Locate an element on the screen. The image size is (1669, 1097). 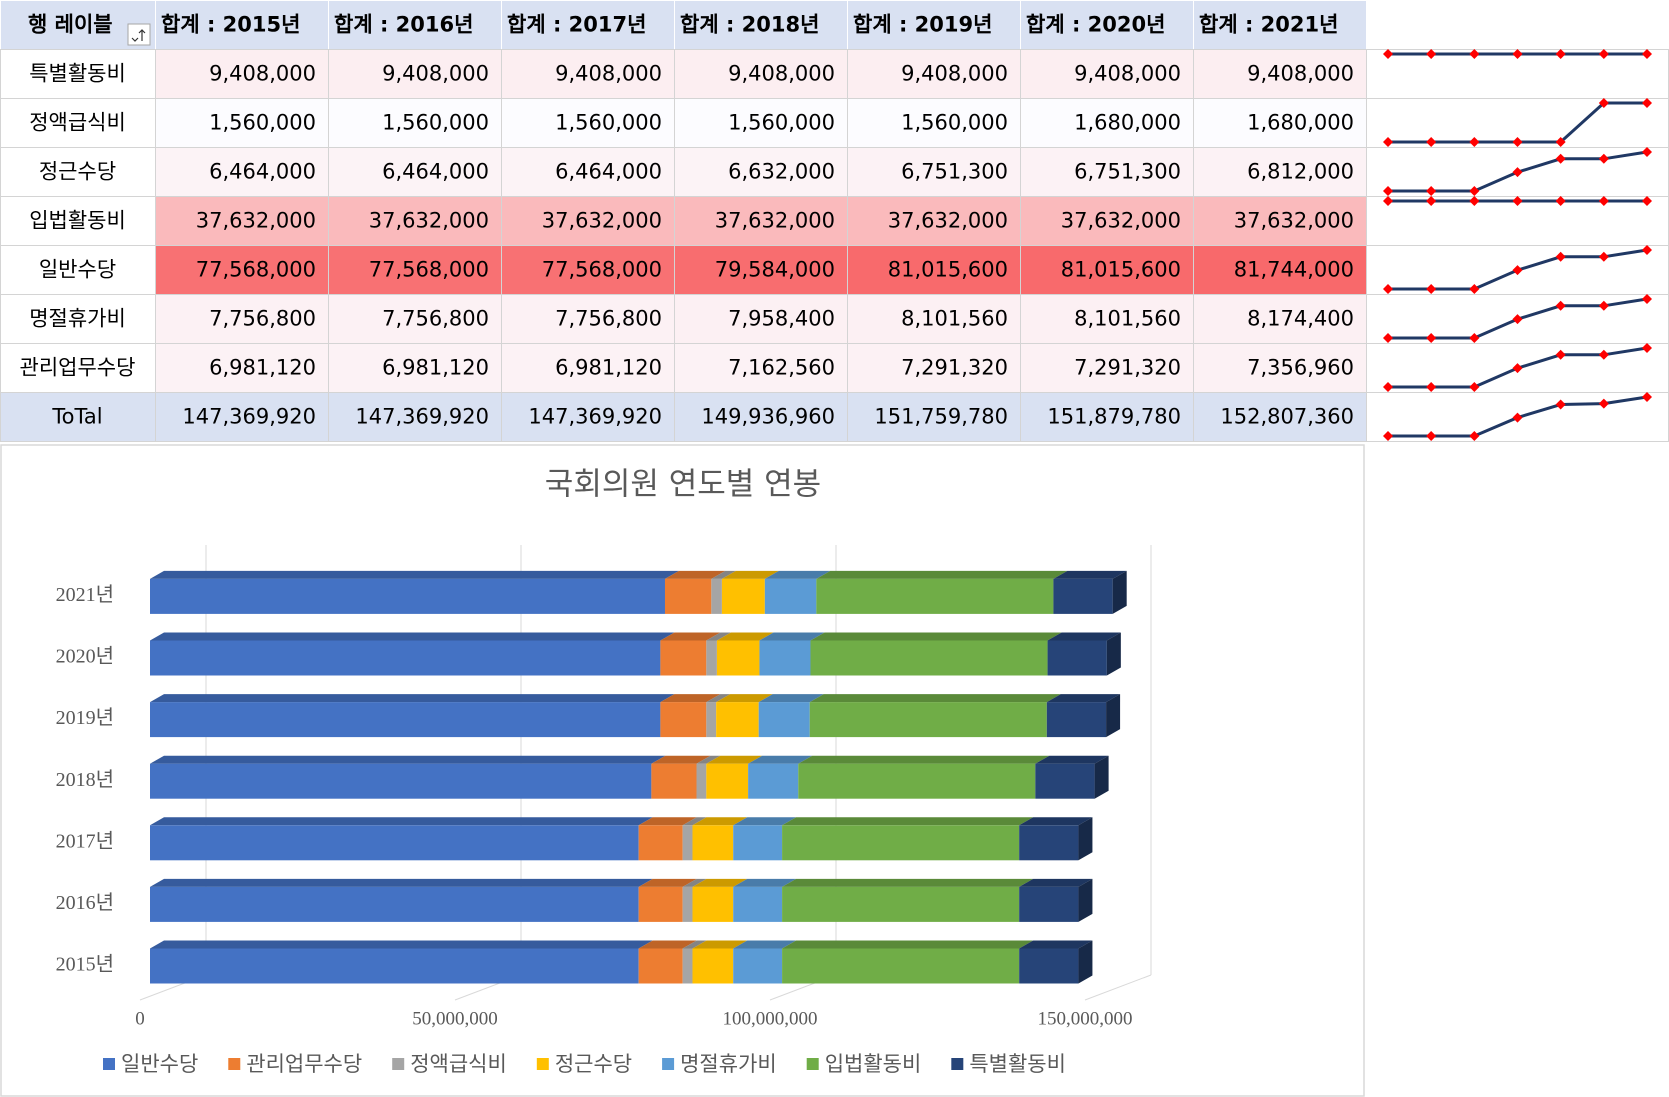
cell-value: 81,015,600 is located at coordinates (948, 270).